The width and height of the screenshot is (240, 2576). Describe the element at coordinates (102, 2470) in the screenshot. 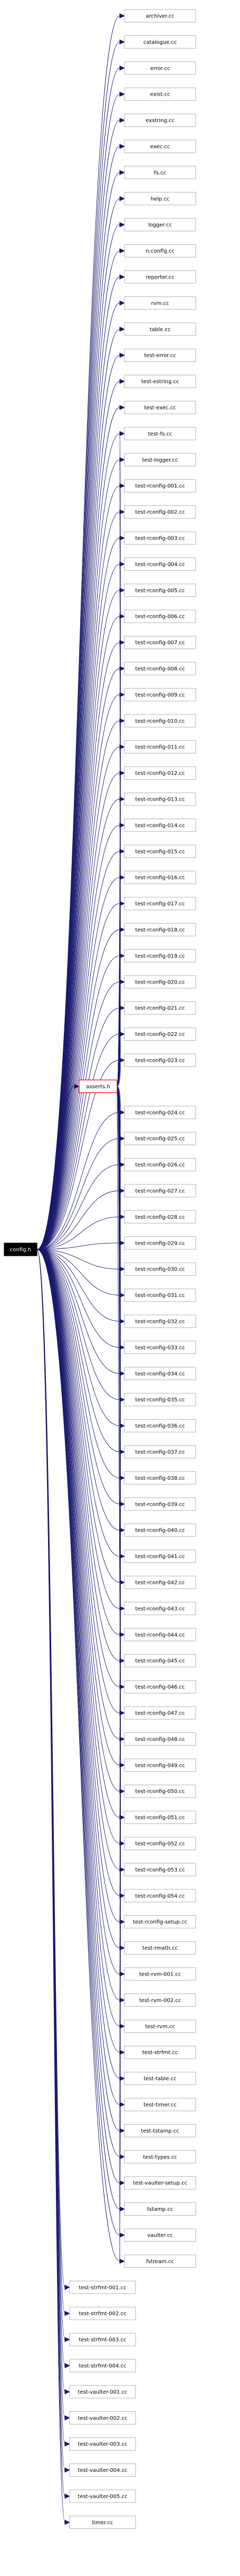

I see `file-node: test-vaulter-004.cc` at that location.